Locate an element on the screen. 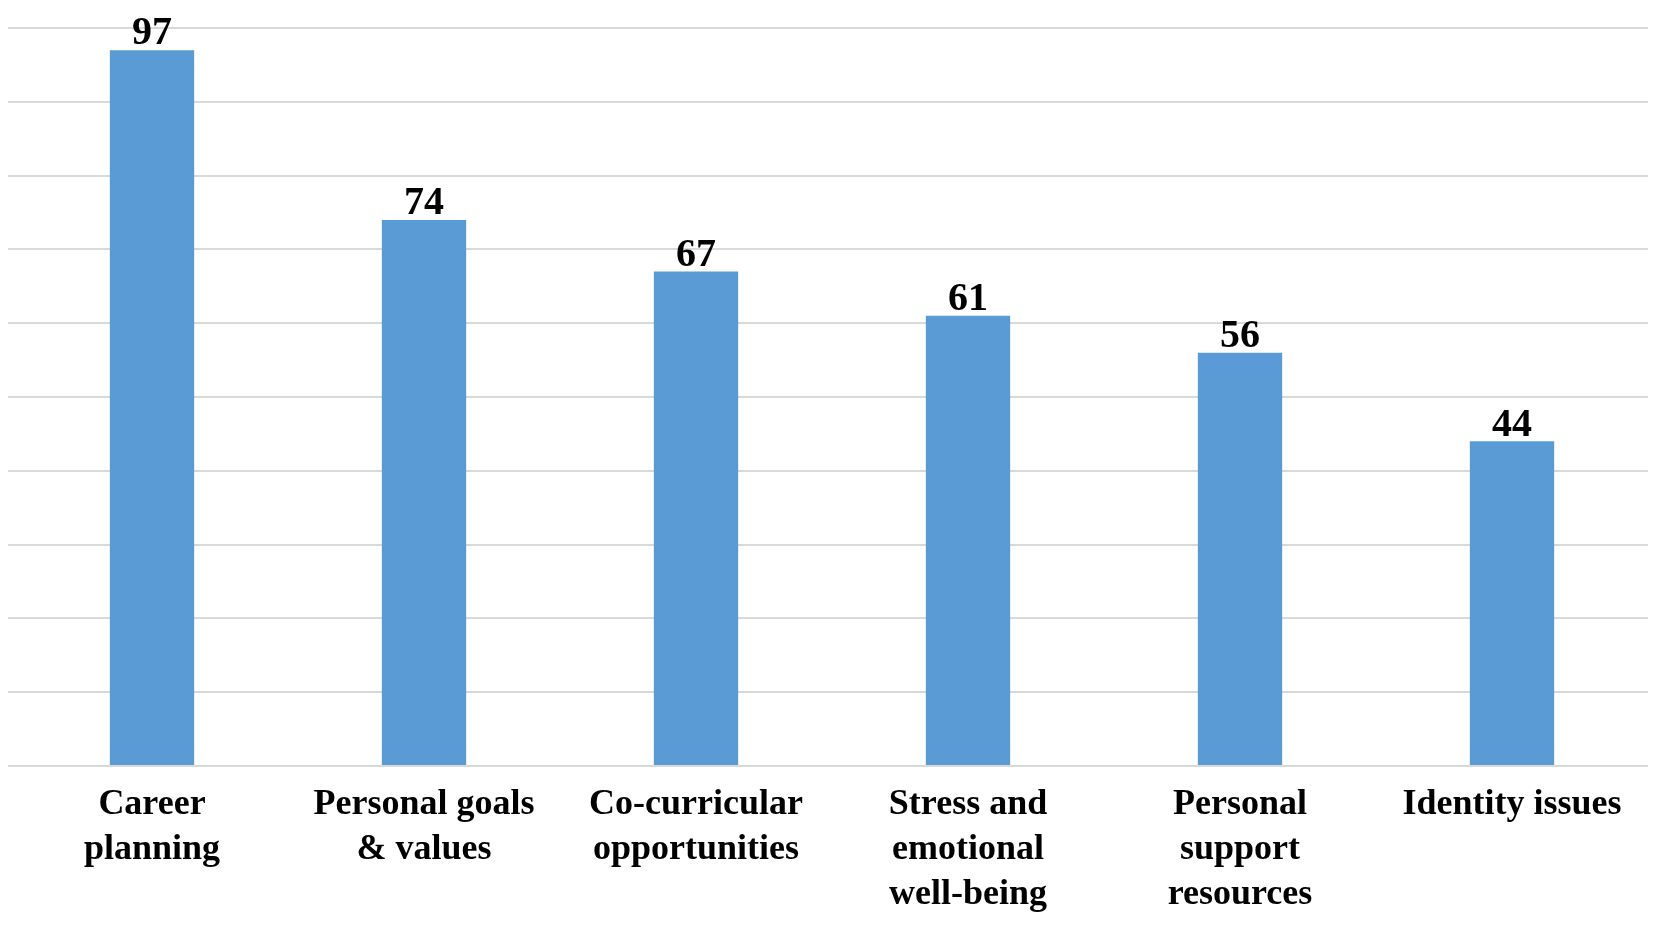  data-label: 61 is located at coordinates (968, 297).